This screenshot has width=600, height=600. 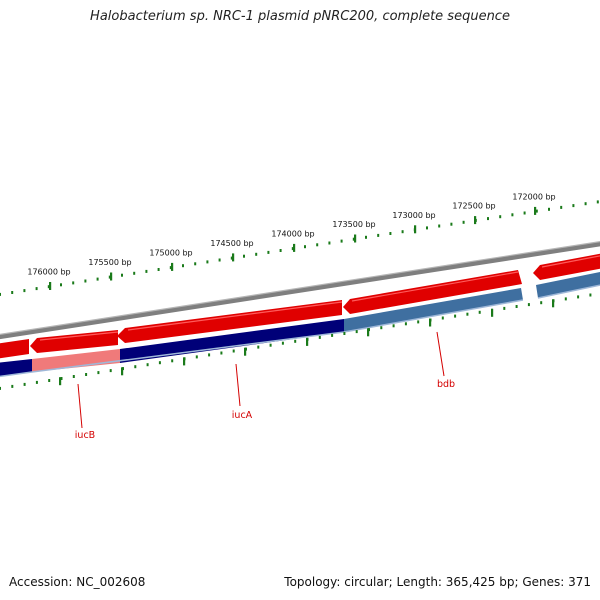 I want to click on scale-label: 176000 bp, so click(x=48, y=272).